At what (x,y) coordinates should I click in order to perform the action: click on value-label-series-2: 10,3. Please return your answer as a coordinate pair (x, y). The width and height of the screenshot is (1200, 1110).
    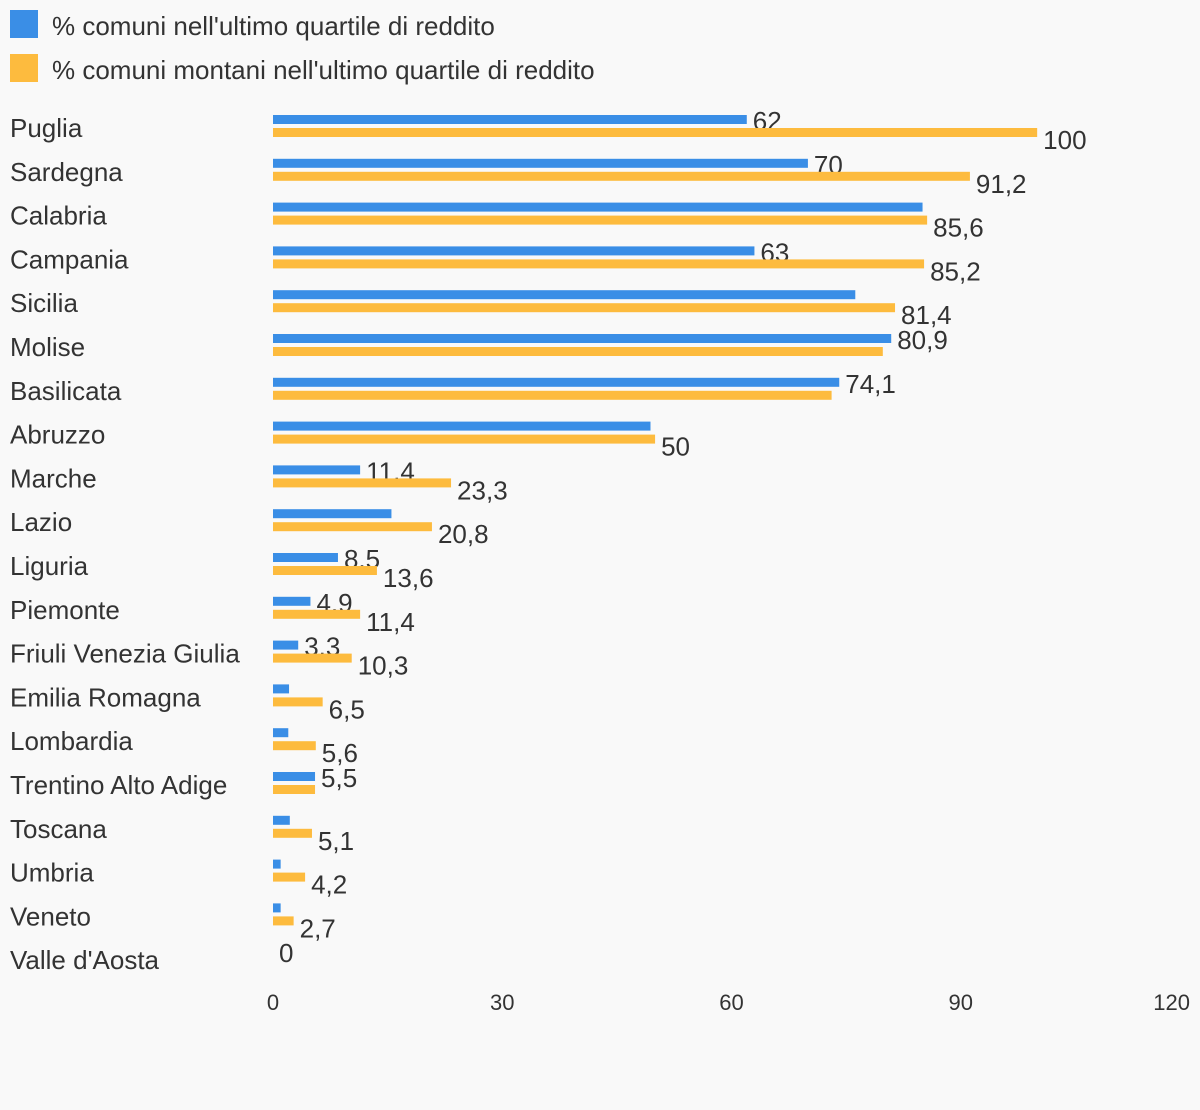
    Looking at the image, I should click on (383, 666).